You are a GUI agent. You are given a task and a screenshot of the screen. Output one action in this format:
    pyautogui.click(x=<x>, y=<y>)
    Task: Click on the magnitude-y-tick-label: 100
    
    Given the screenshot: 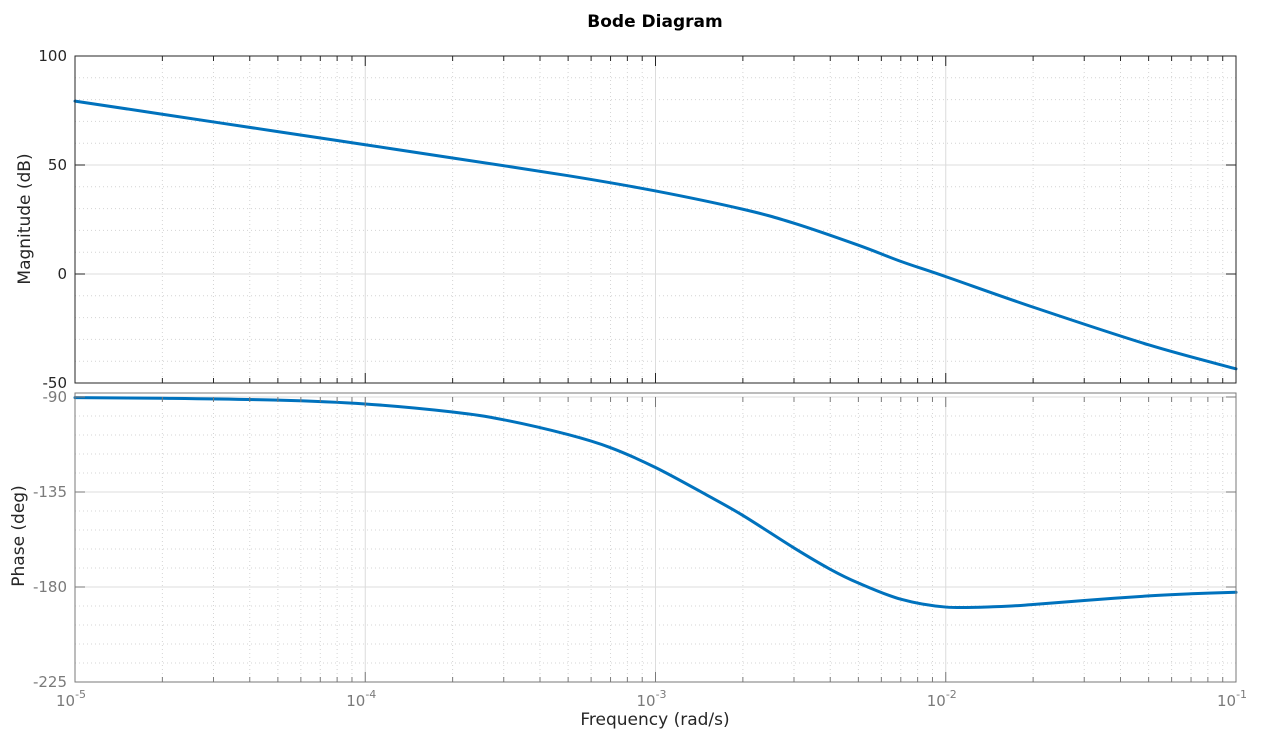 What is the action you would take?
    pyautogui.click(x=52, y=56)
    